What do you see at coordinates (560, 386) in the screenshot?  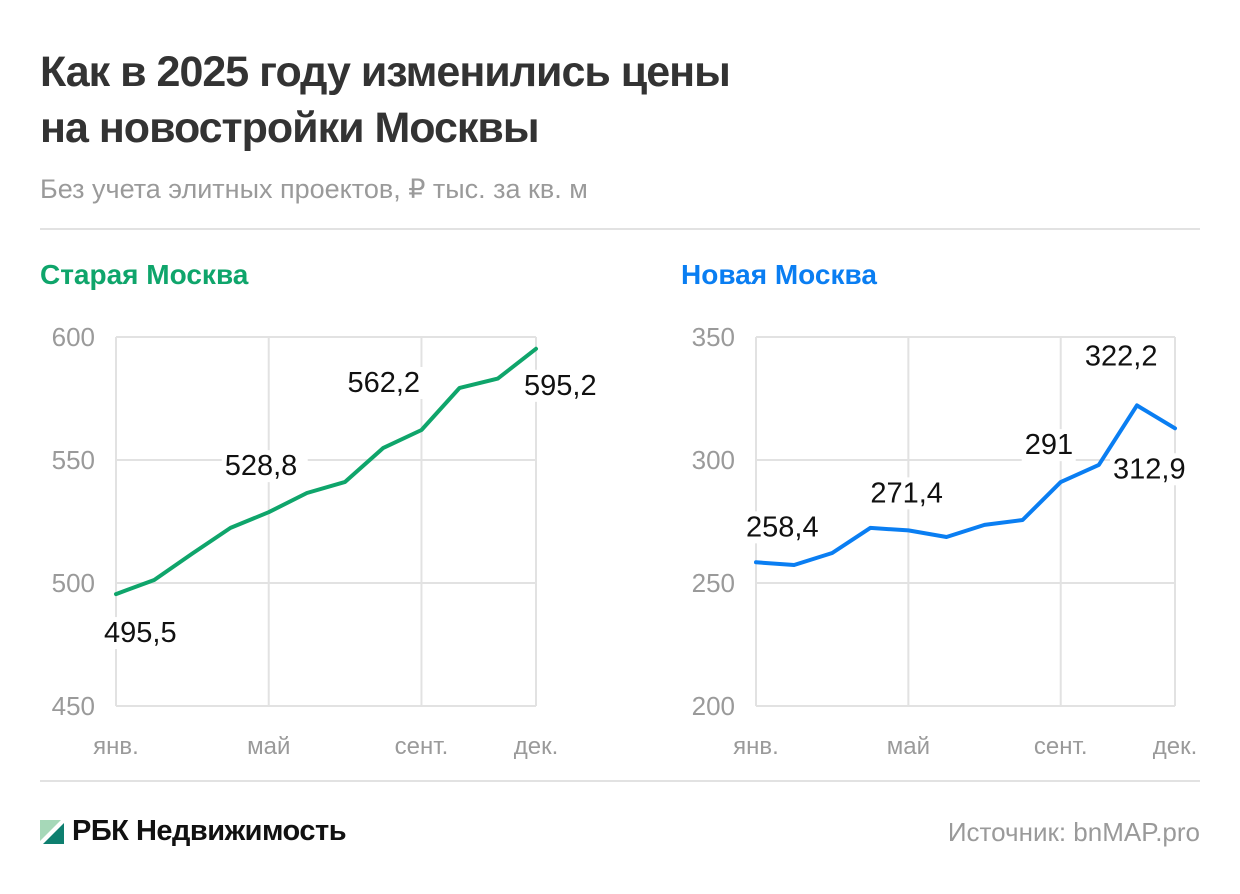 I see `data-label: 595,2` at bounding box center [560, 386].